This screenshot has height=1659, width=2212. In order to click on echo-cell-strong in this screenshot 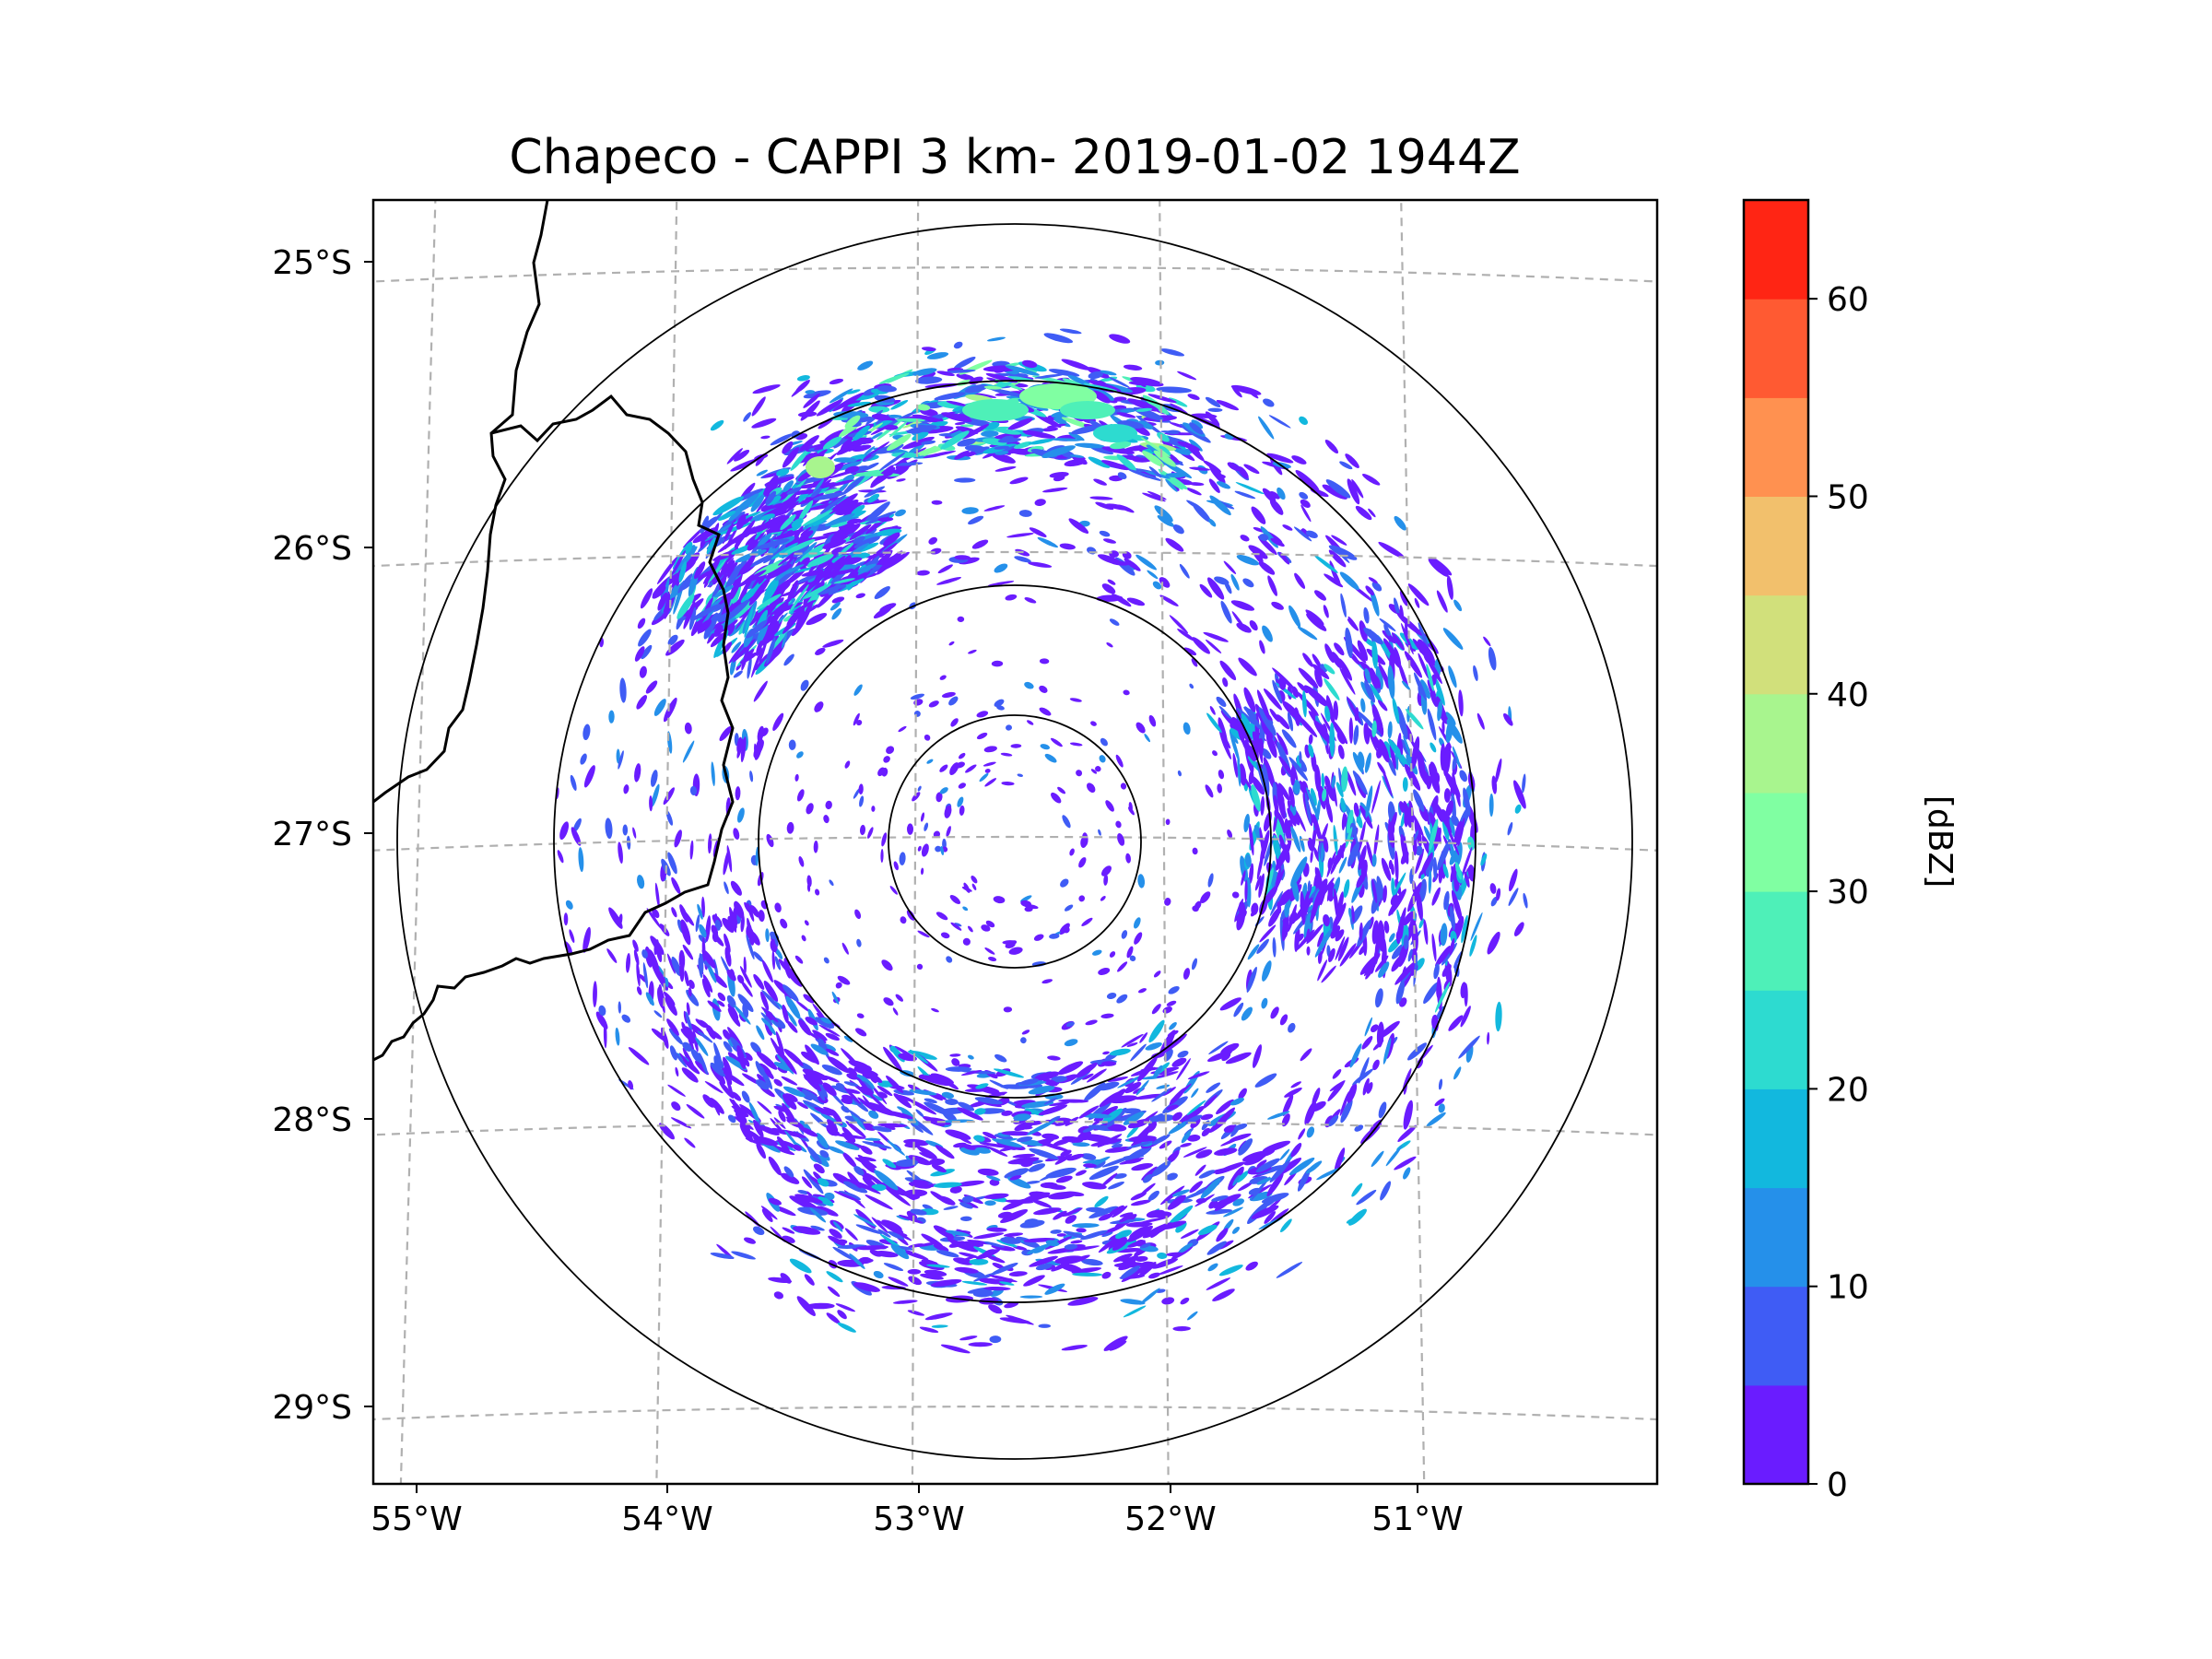, I will do `click(995, 410)`.